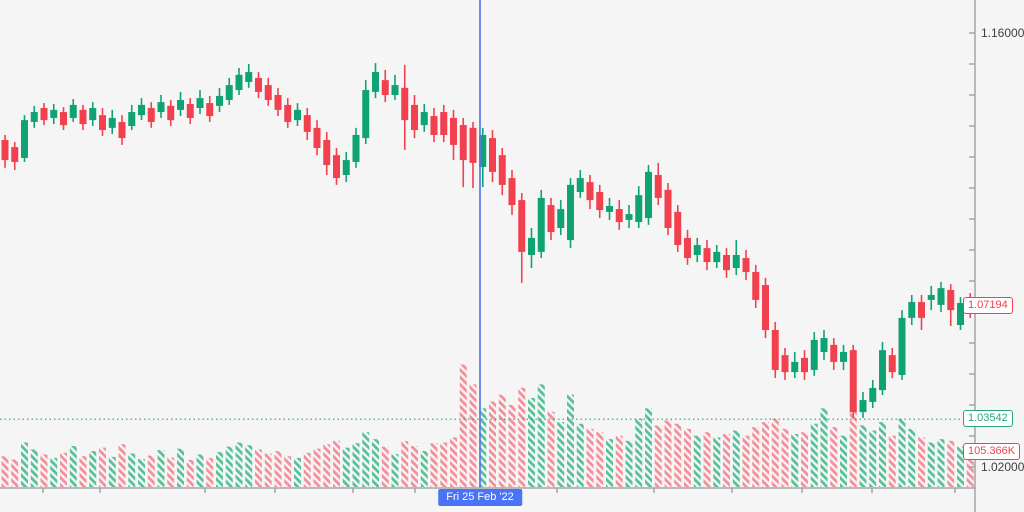 The width and height of the screenshot is (1024, 512). I want to click on y-axis-top-label: 1.16000, so click(1002, 33).